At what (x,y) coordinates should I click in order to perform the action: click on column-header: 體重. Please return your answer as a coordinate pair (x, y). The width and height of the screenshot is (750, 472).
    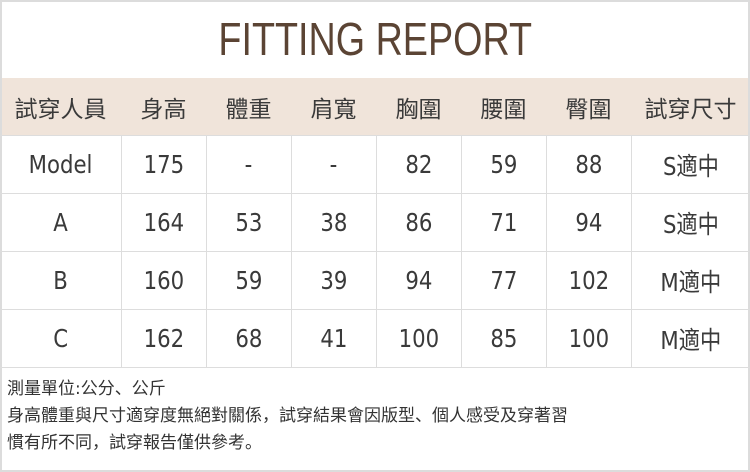
    Looking at the image, I should click on (248, 109).